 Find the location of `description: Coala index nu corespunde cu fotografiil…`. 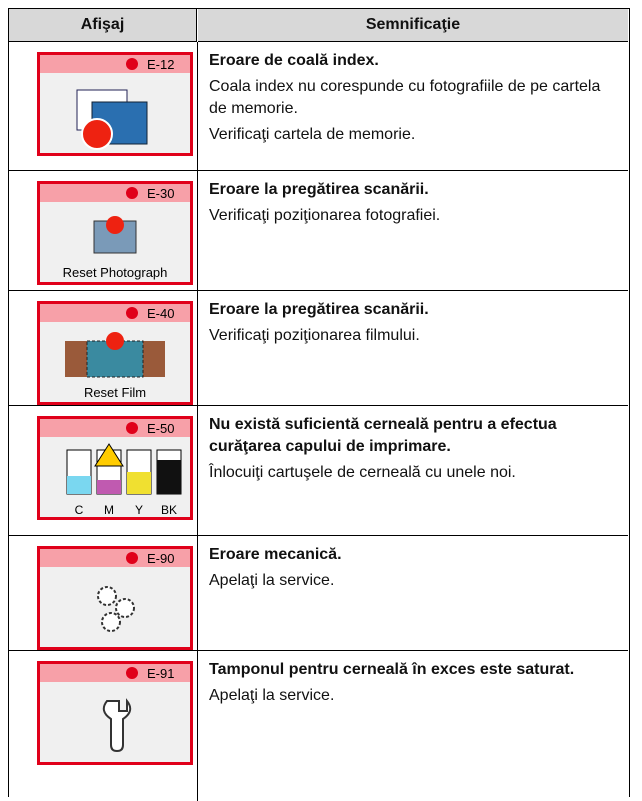

description: Coala index nu corespunde cu fotografiil… is located at coordinates (405, 97).